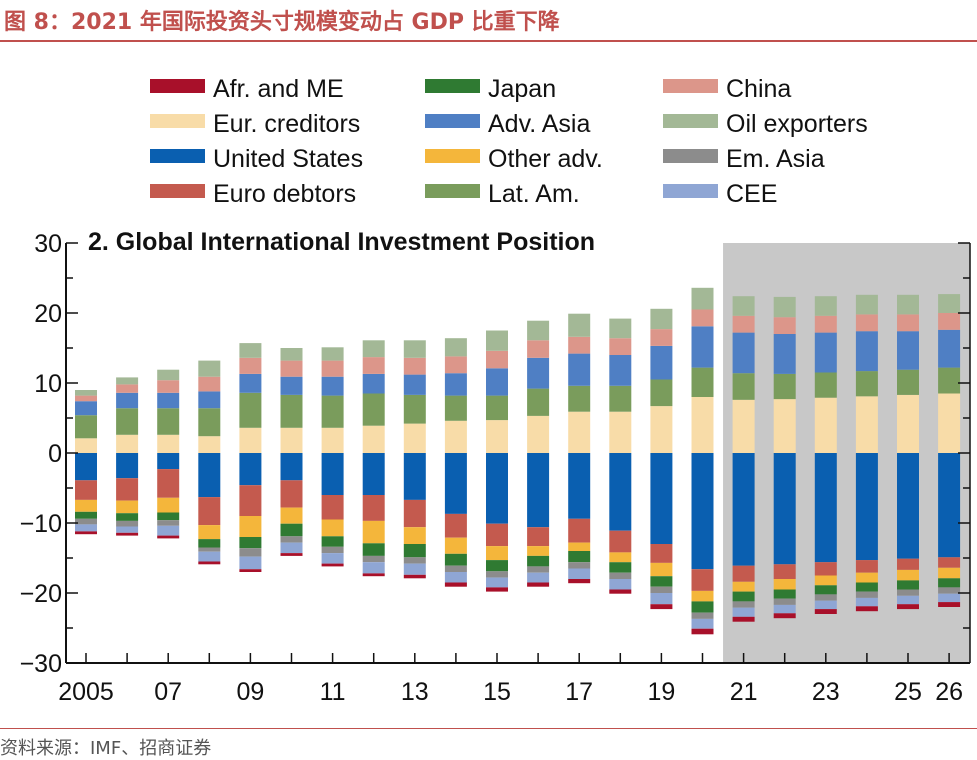 The width and height of the screenshot is (977, 760). Describe the element at coordinates (497, 582) in the screenshot. I see `bar-segment-cee-2015` at that location.